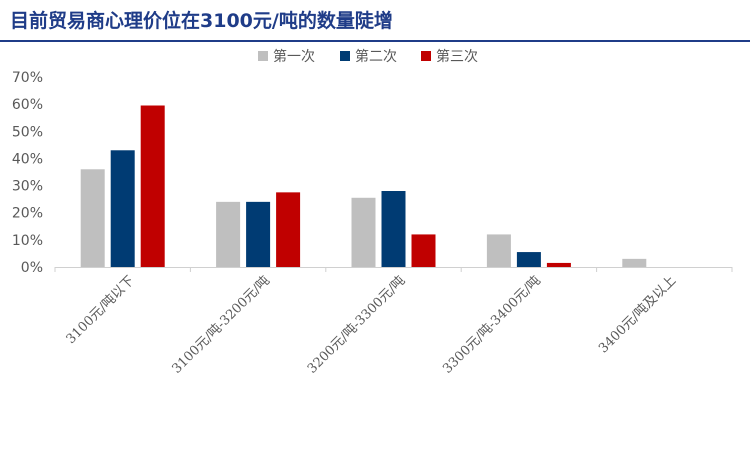  I want to click on legend-label: 第一次, so click(294, 56).